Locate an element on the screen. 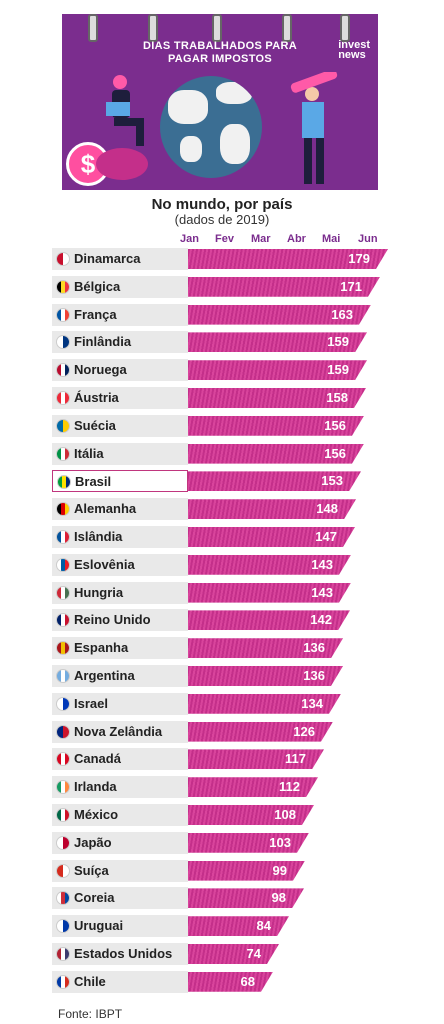 Image resolution: width=444 pixels, height=1024 pixels. country-name: Reino Unido is located at coordinates (112, 620).